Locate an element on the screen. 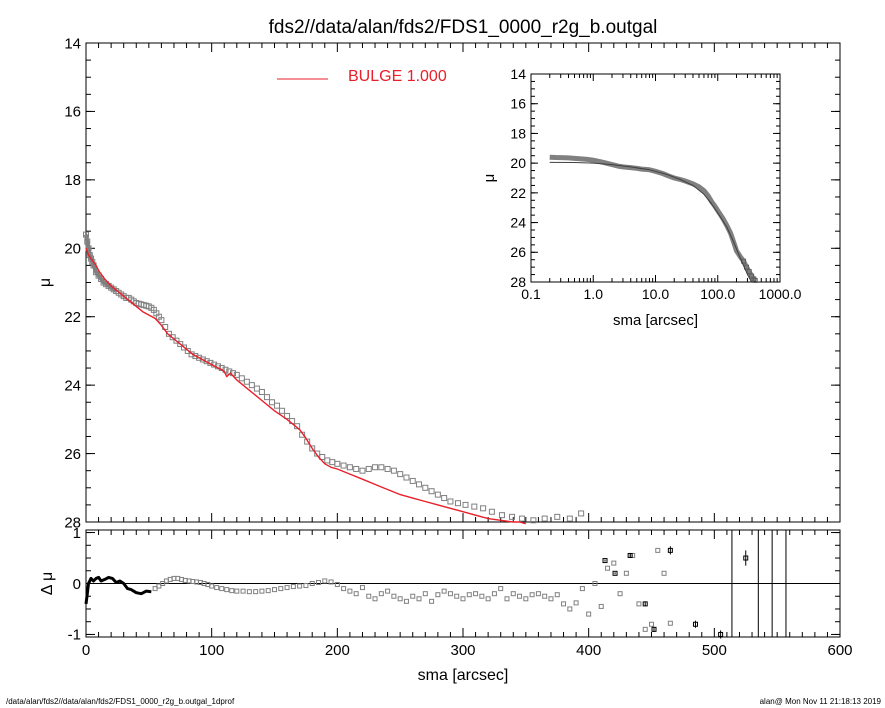  y-tick-label: -1 is located at coordinates (74, 635).